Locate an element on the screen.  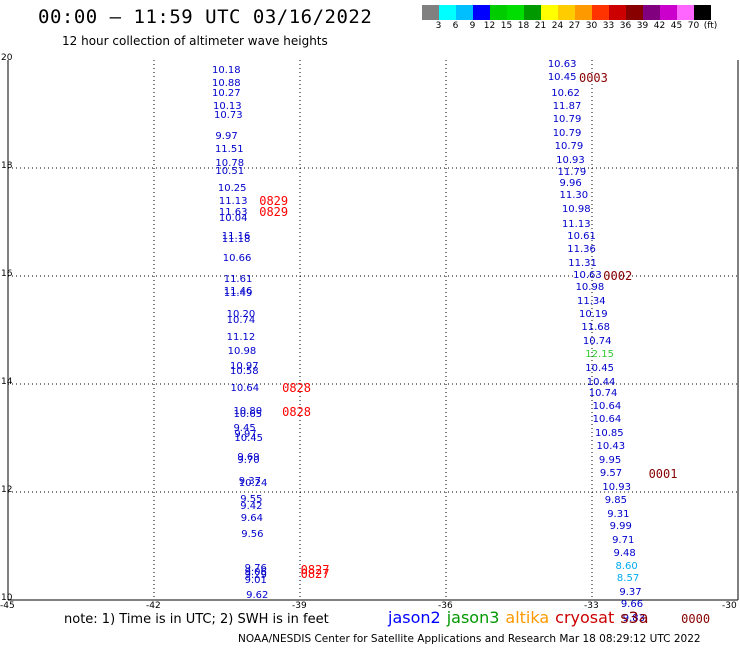
color-scale-label: 24 is located at coordinates (557, 26).